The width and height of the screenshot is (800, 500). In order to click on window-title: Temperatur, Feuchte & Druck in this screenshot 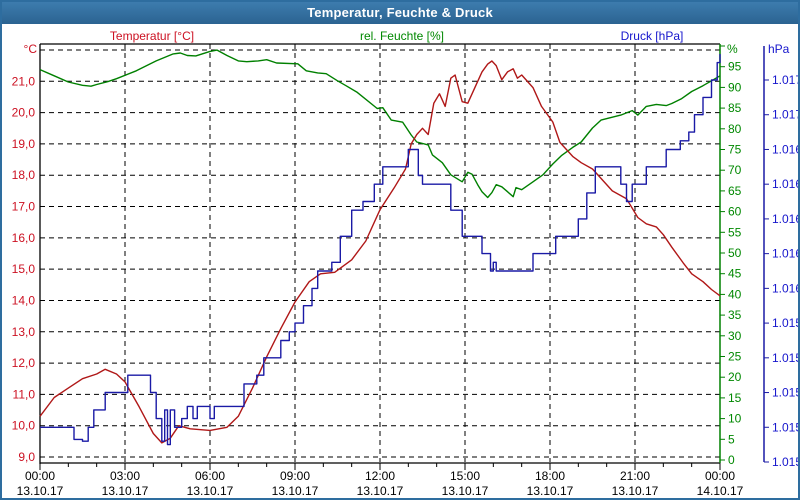, I will do `click(400, 12)`.